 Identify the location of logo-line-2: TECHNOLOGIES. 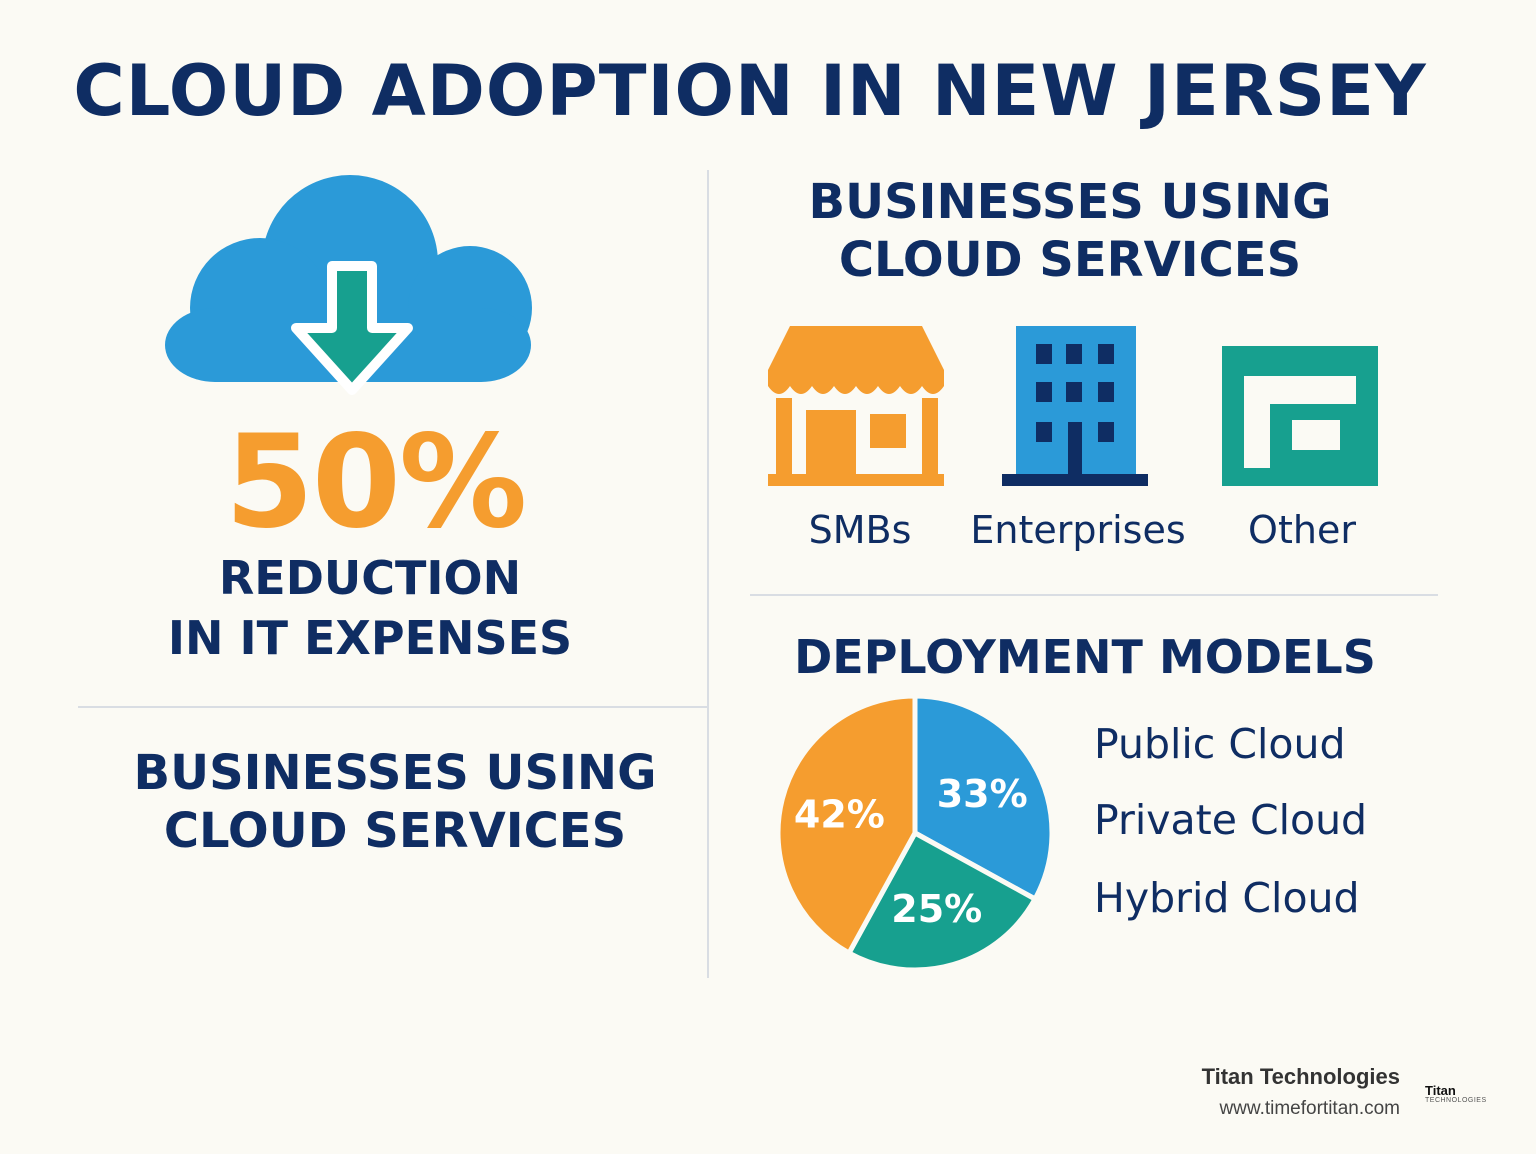
(1456, 1100).